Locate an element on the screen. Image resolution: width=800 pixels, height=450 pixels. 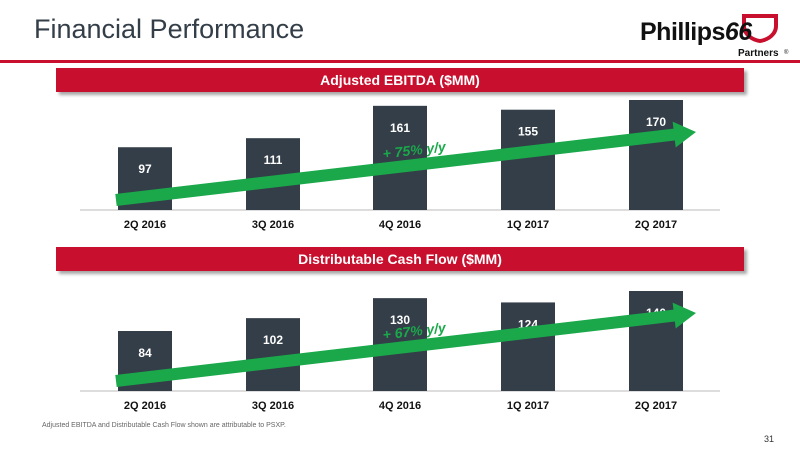
trend-arrow: + 67% y/y is located at coordinates (405, 344).